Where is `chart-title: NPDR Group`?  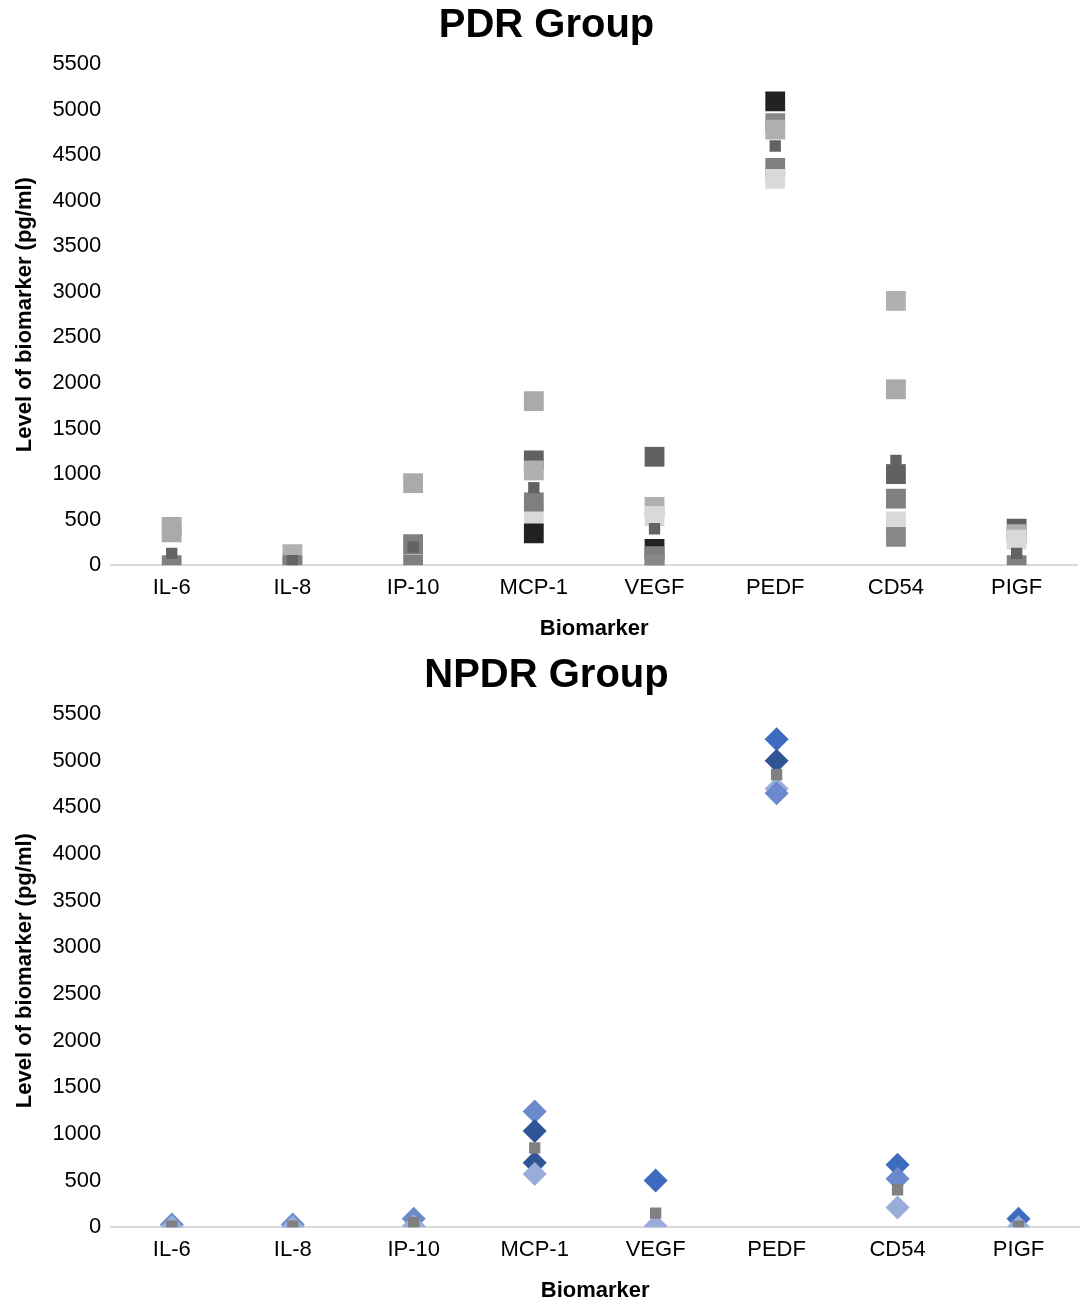 chart-title: NPDR Group is located at coordinates (546, 673).